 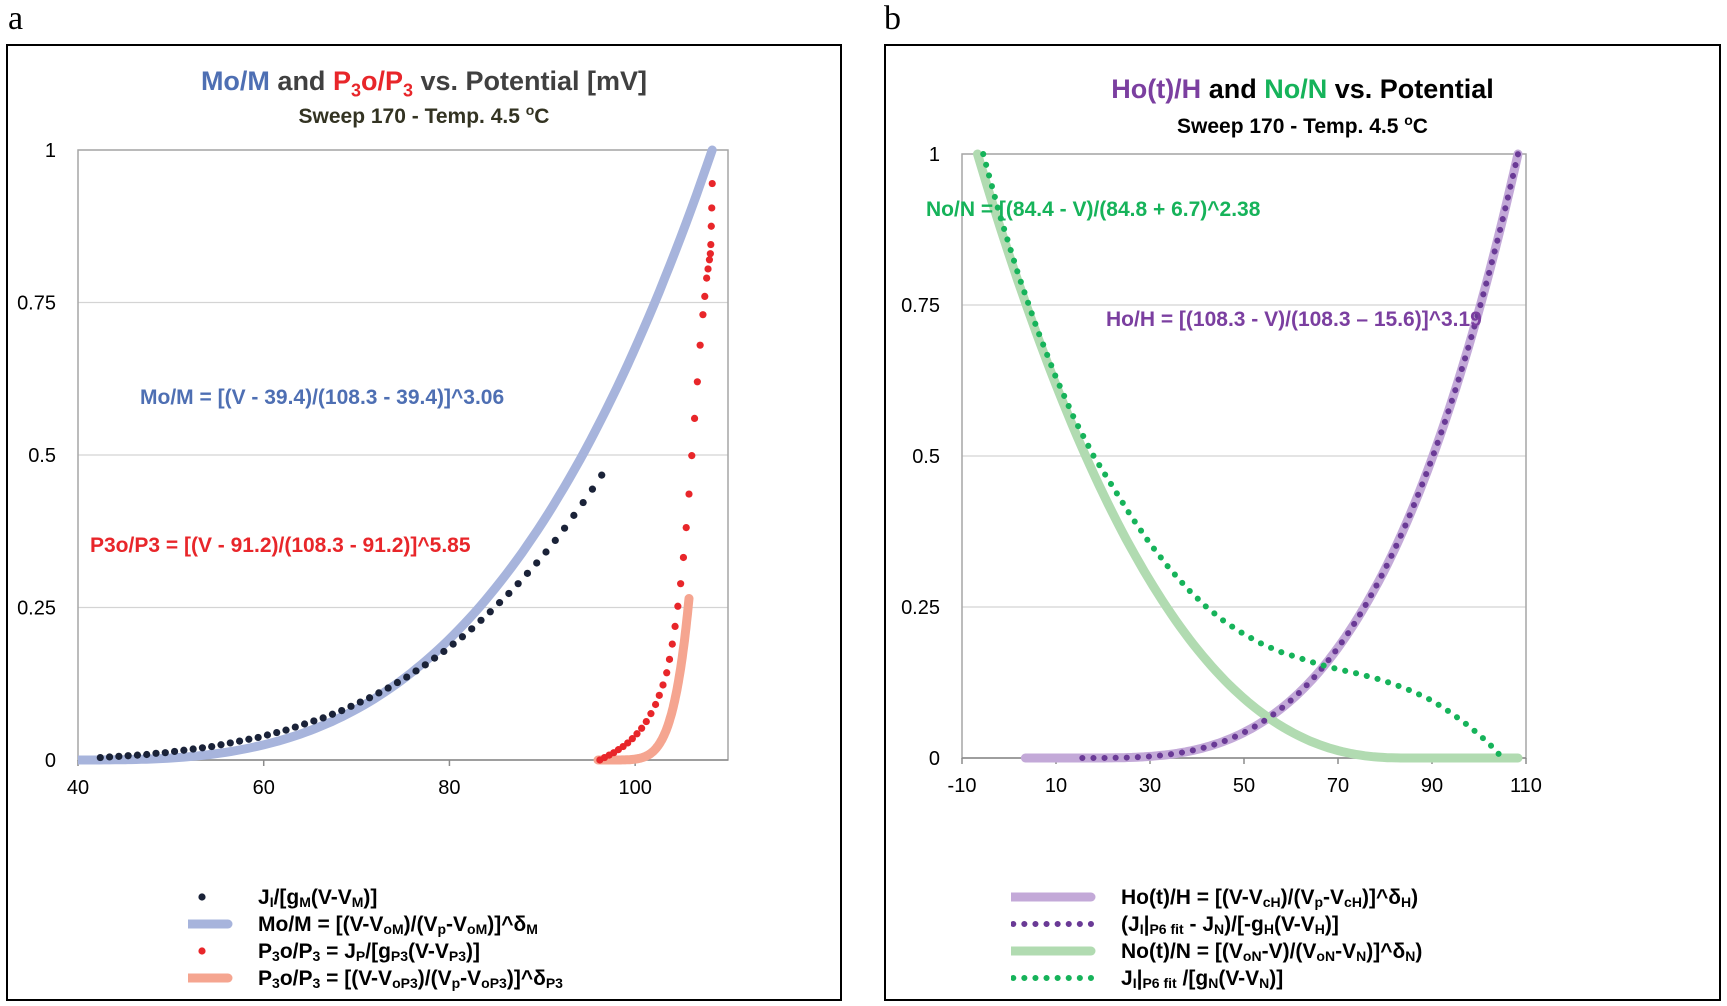 What do you see at coordinates (1182, 951) in the screenshot?
I see `b-legend-text: No(t)/N = [(V` at bounding box center [1182, 951].